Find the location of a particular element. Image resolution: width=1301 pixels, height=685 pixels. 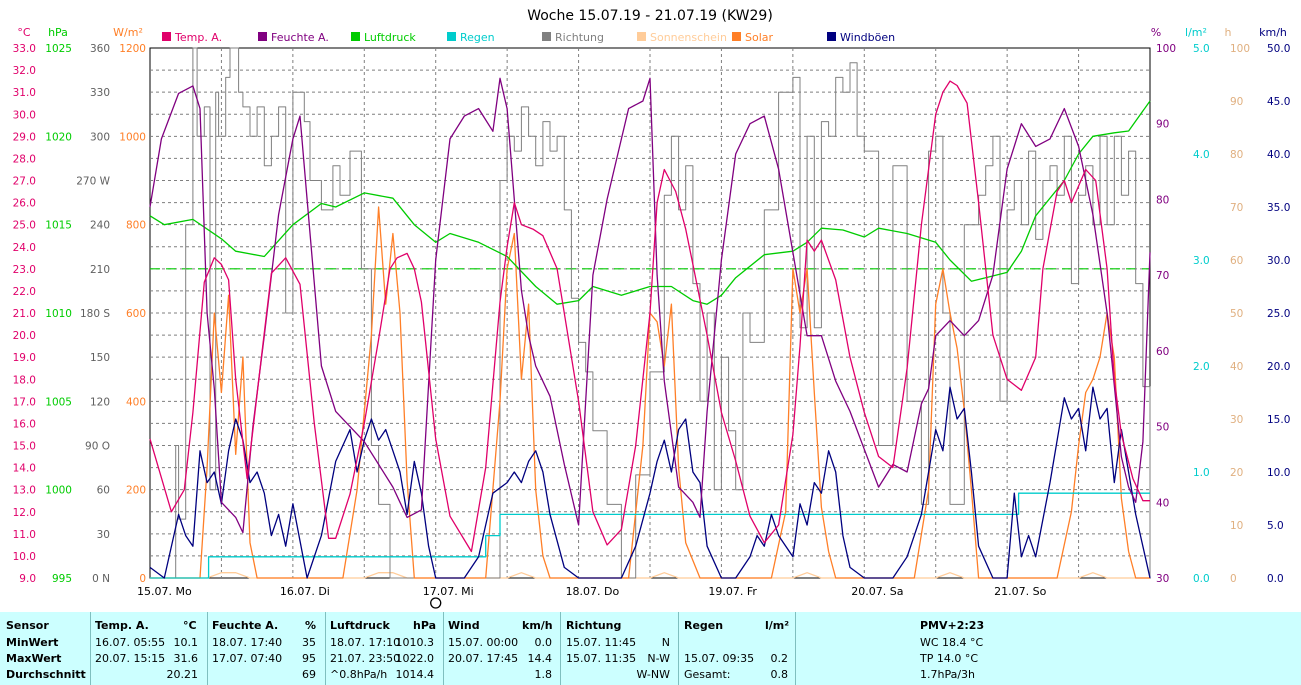

stats-ri-v-cell: W-NW is located at coordinates (653, 674).